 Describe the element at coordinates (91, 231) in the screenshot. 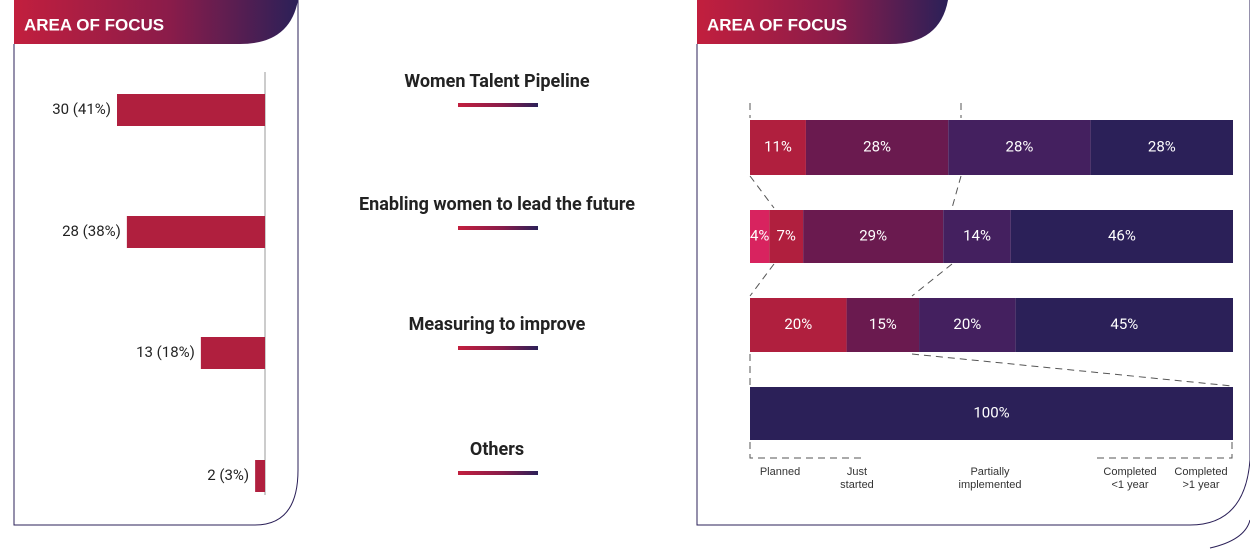

I see `value-label: 28 (38%)` at that location.